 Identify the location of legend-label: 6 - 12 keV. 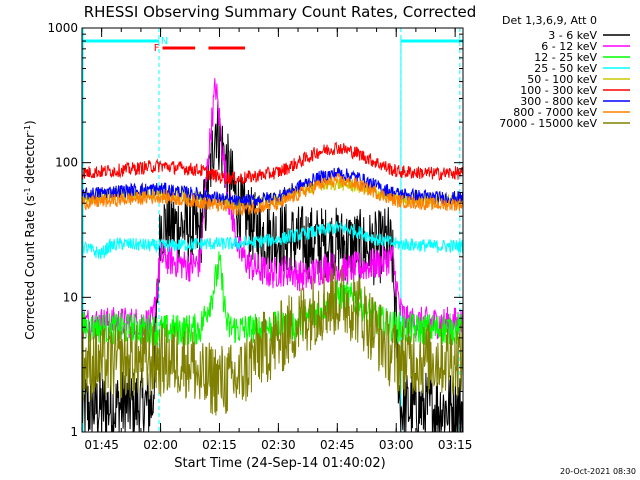
(569, 46).